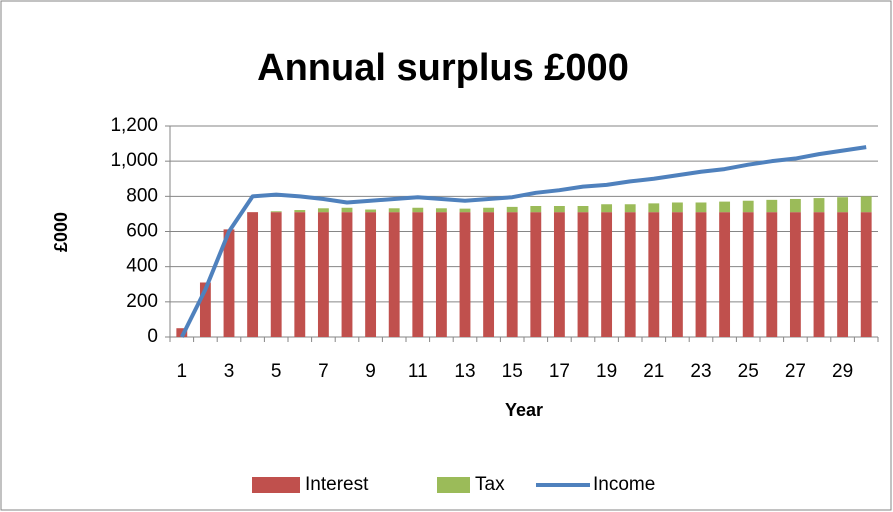 The image size is (893, 512). Describe the element at coordinates (700, 371) in the screenshot. I see `x-tick-label: 23` at that location.